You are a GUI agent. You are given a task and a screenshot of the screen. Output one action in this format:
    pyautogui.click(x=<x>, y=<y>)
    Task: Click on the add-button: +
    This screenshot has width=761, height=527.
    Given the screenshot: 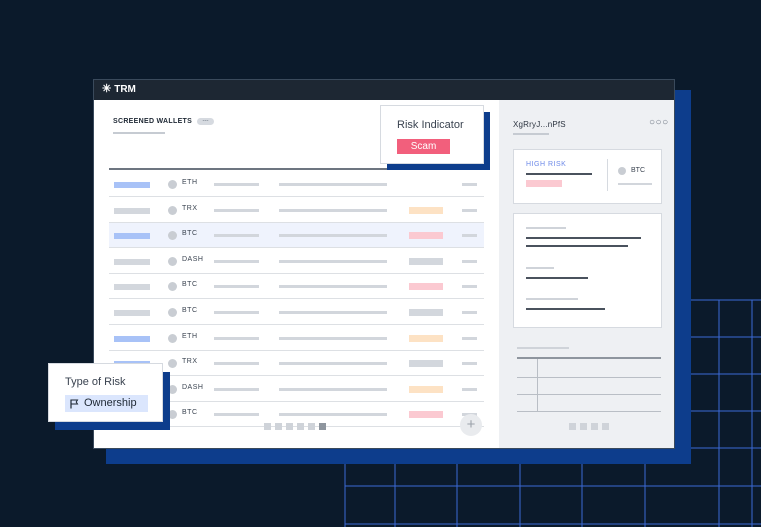 What is the action you would take?
    pyautogui.click(x=471, y=425)
    